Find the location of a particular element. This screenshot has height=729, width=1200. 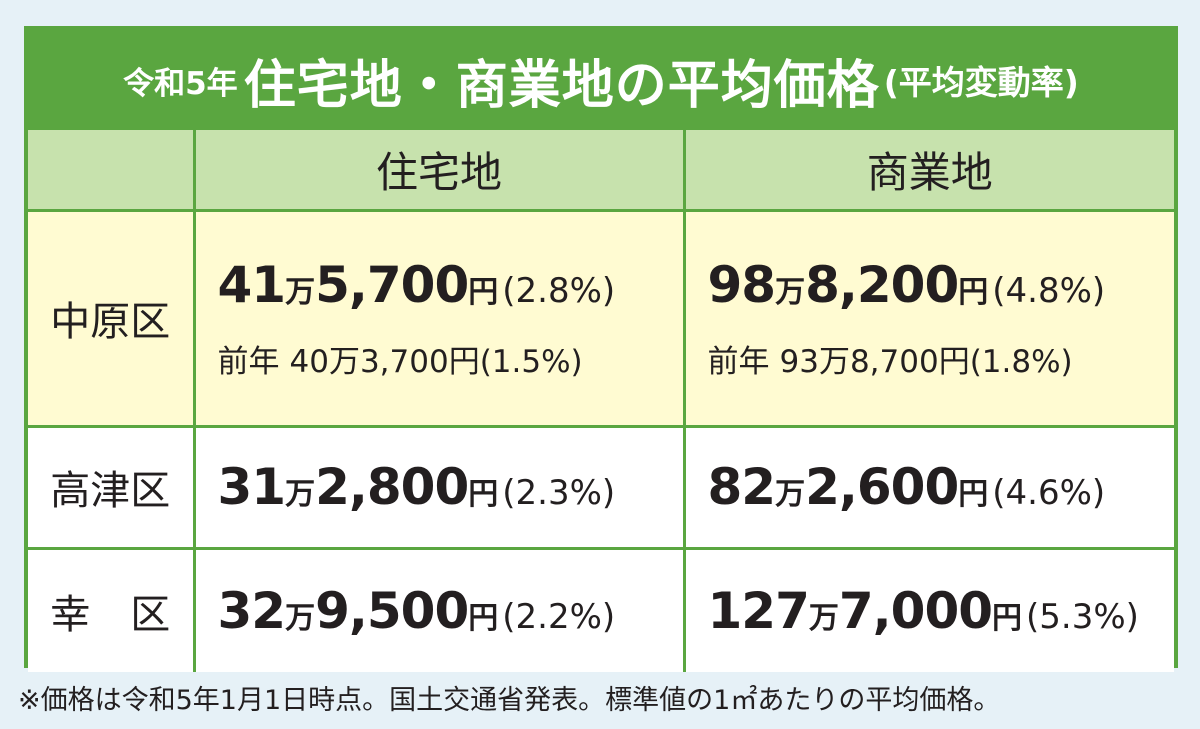

current-price: 31万2,800円 (2.3%) is located at coordinates (416, 487).